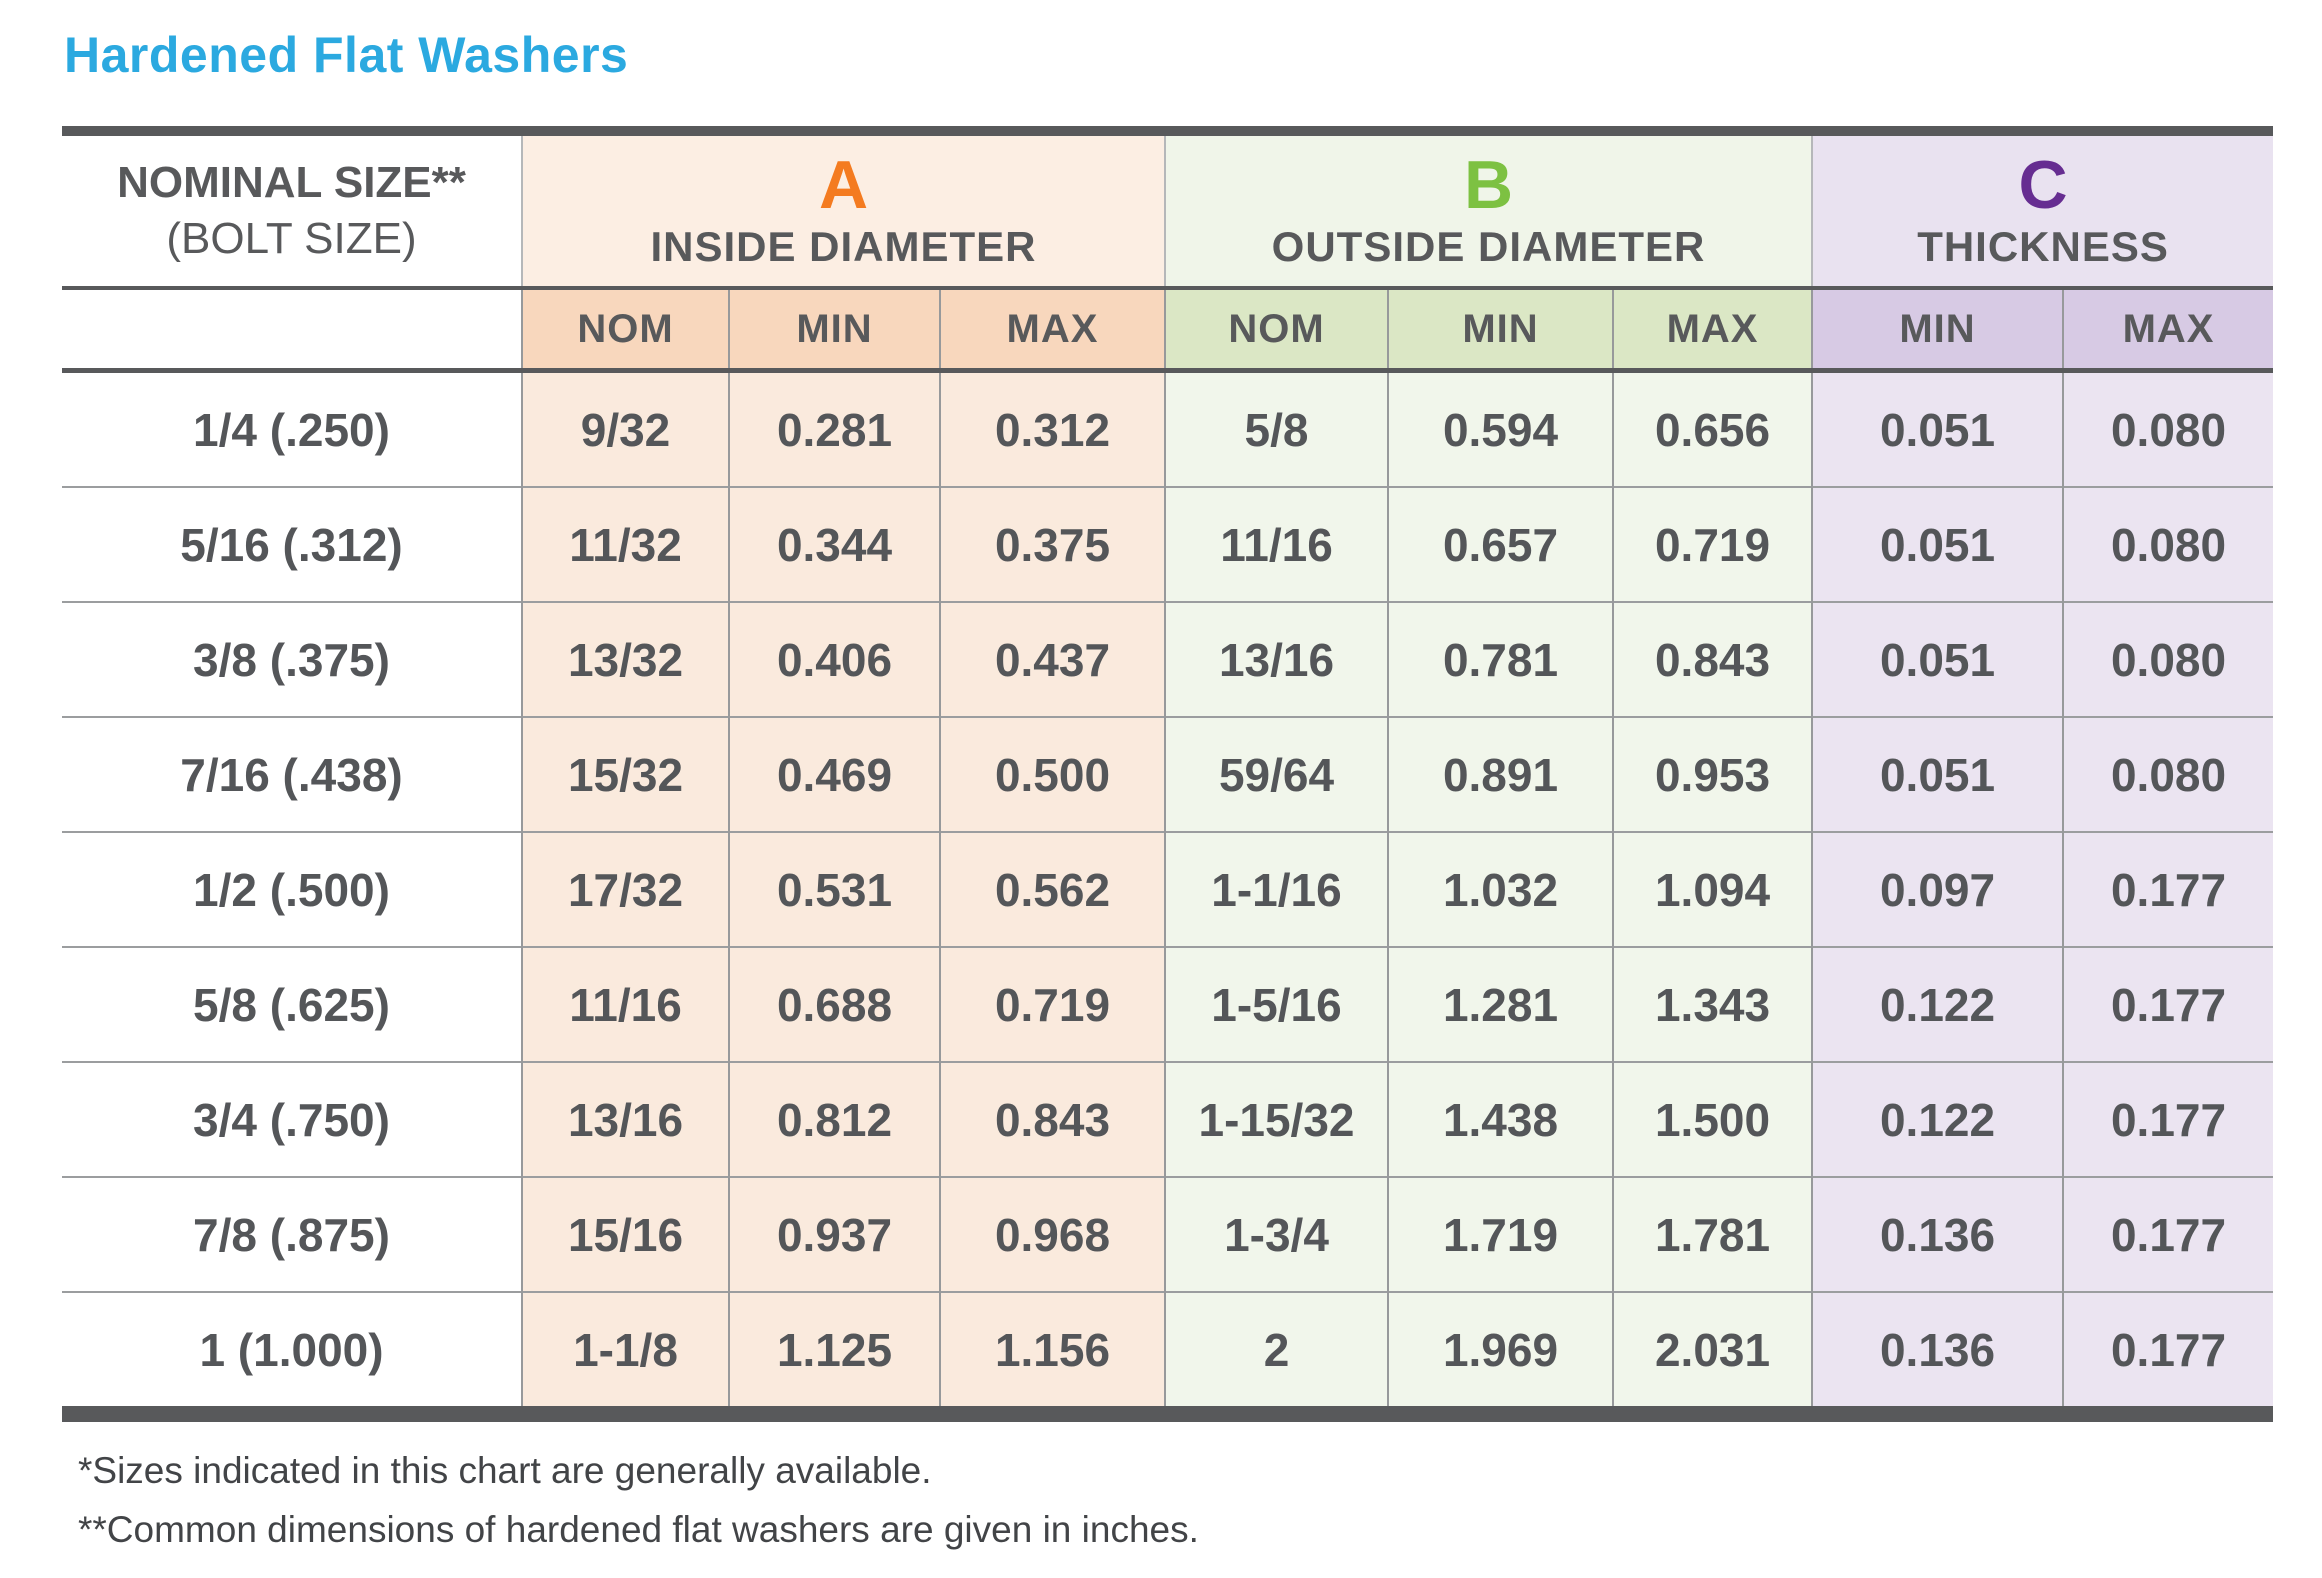 This screenshot has width=2322, height=1578. Describe the element at coordinates (1488, 185) in the screenshot. I see `section-b-letter: B` at that location.